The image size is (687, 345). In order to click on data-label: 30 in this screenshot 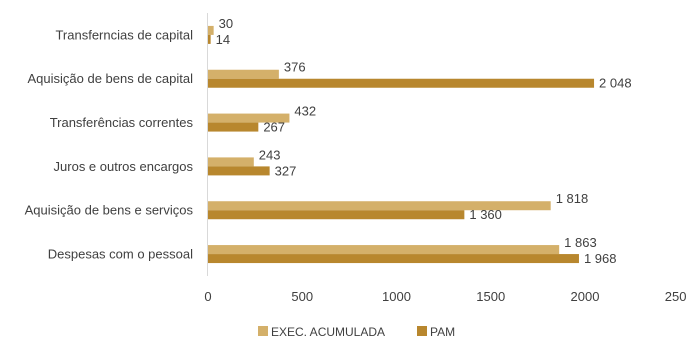, I will do `click(226, 23)`.